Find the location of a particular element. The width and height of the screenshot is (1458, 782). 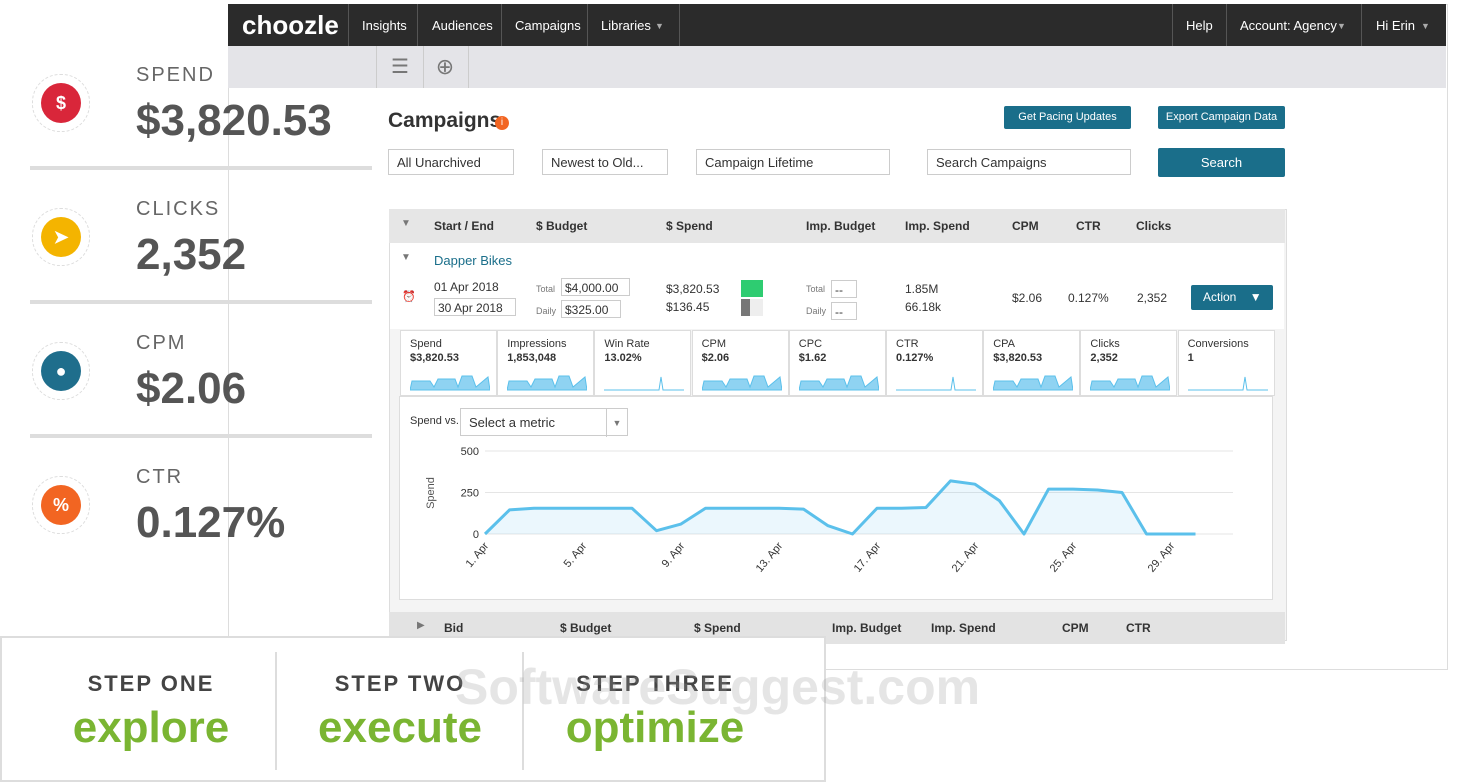

metric-name: Spend is located at coordinates (426, 344).